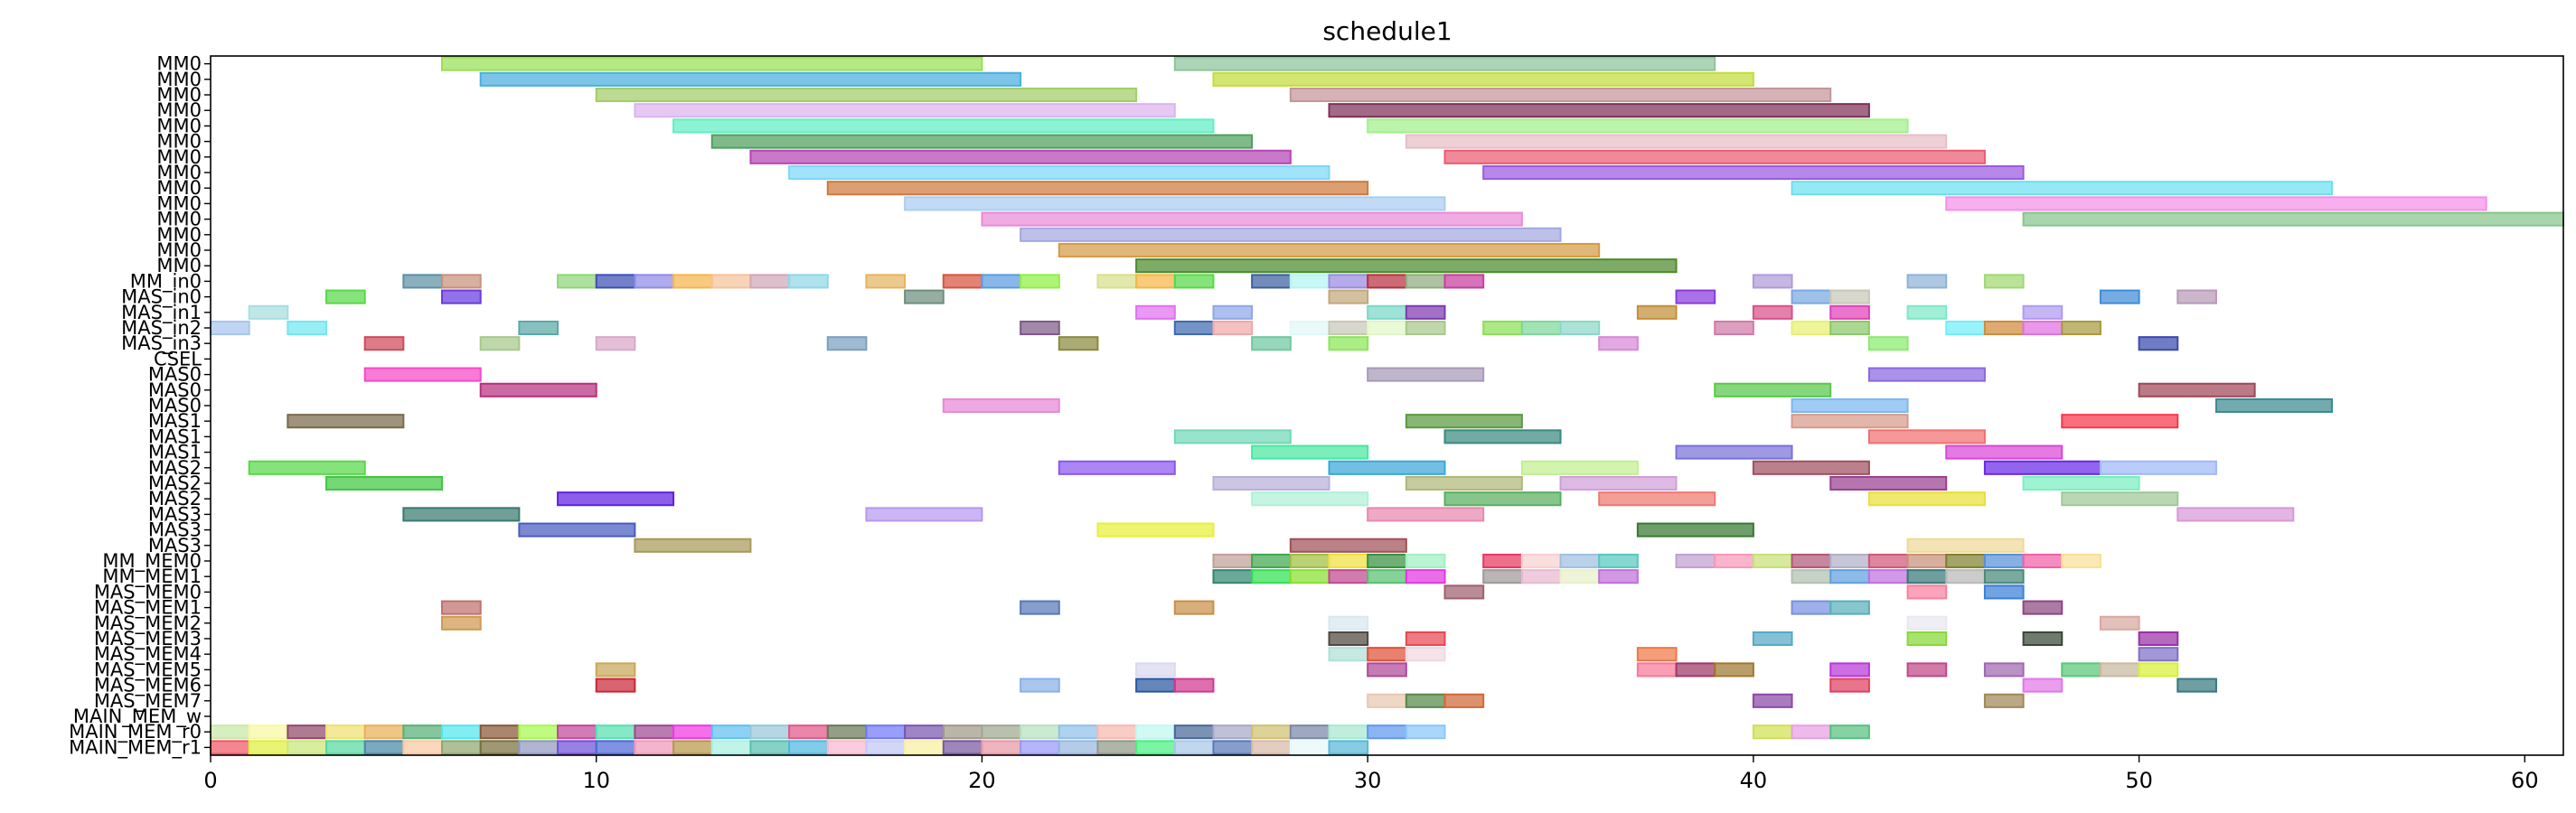  Describe the element at coordinates (148, 609) in the screenshot. I see `y-tick-label: MAS_MEM1` at that location.